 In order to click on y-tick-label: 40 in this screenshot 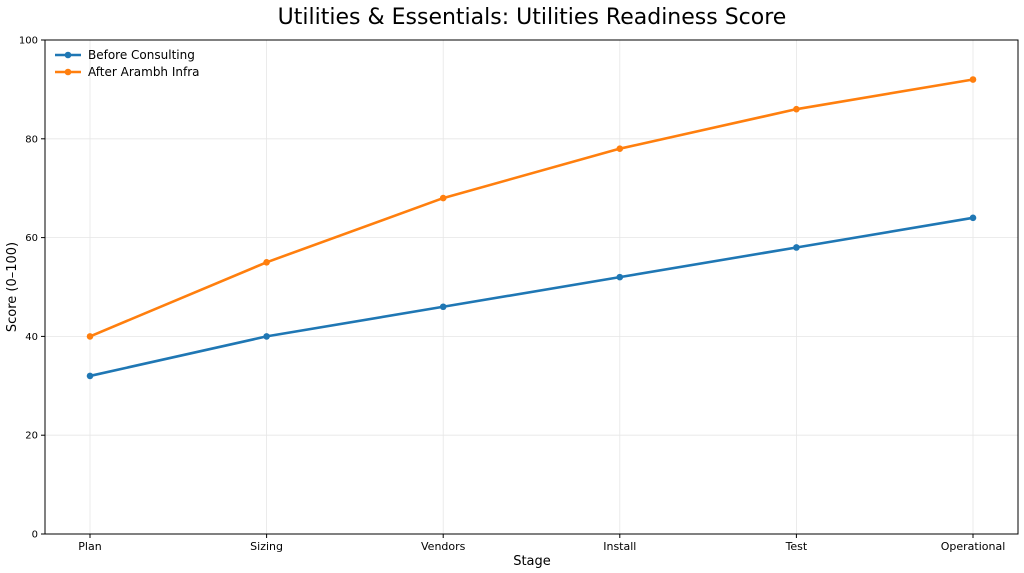, I will do `click(31, 337)`.